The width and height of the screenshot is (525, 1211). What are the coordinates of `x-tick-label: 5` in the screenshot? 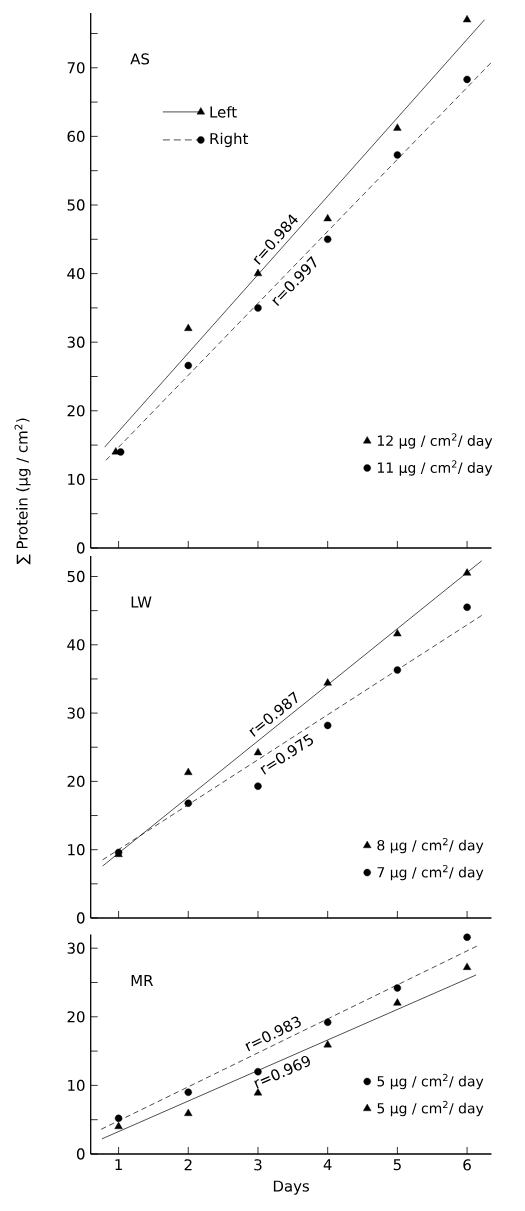 It's located at (397, 1165).